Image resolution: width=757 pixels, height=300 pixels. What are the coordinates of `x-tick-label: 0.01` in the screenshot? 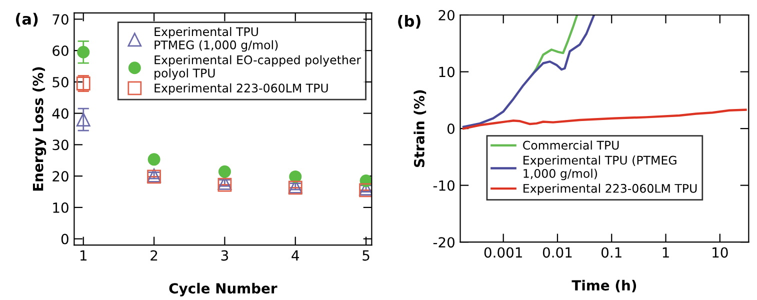 It's located at (557, 252).